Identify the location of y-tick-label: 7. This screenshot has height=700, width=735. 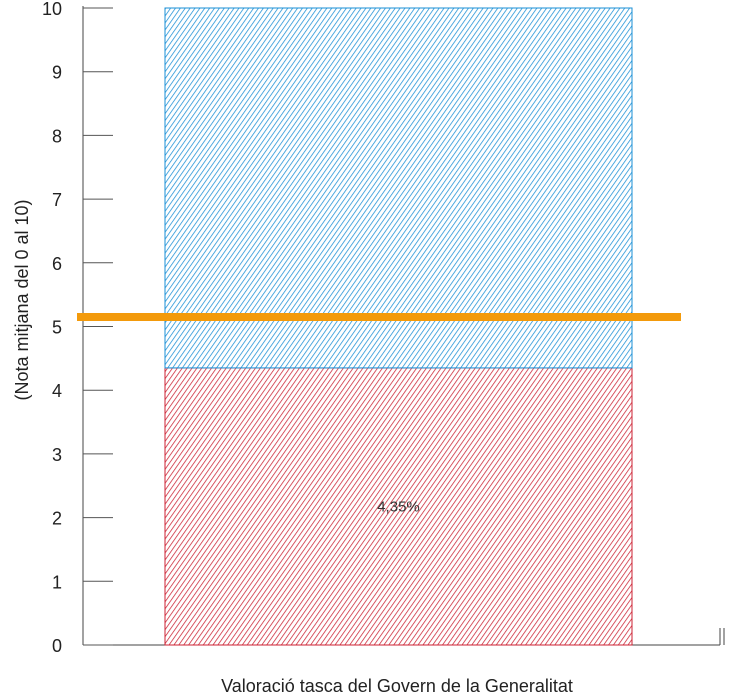
(57, 200).